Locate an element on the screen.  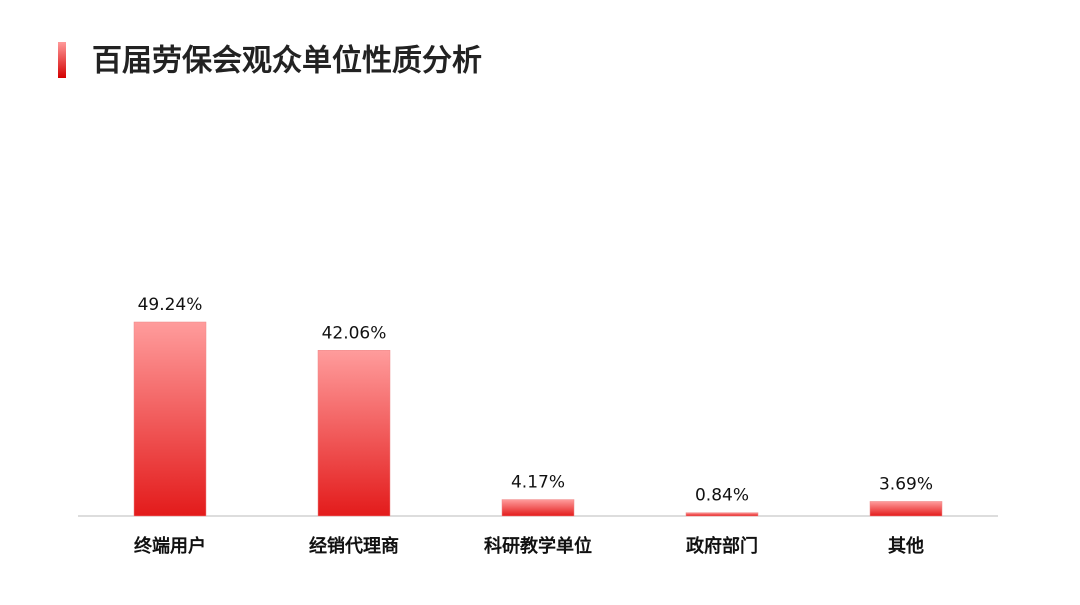
title-accent is located at coordinates (62, 60).